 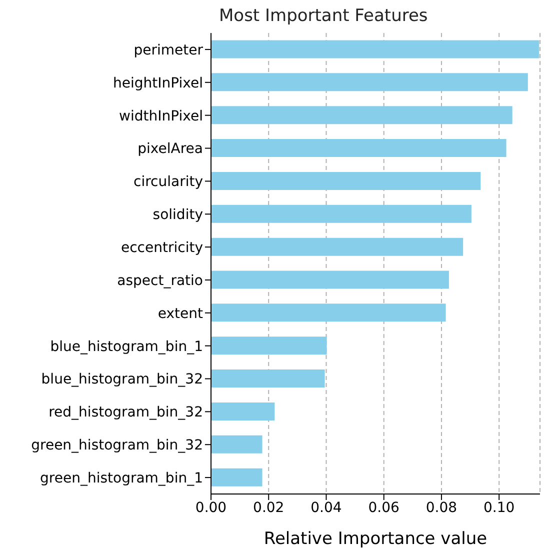 What do you see at coordinates (126, 346) in the screenshot?
I see `y-tick-label: blue_histogram_bin_1` at bounding box center [126, 346].